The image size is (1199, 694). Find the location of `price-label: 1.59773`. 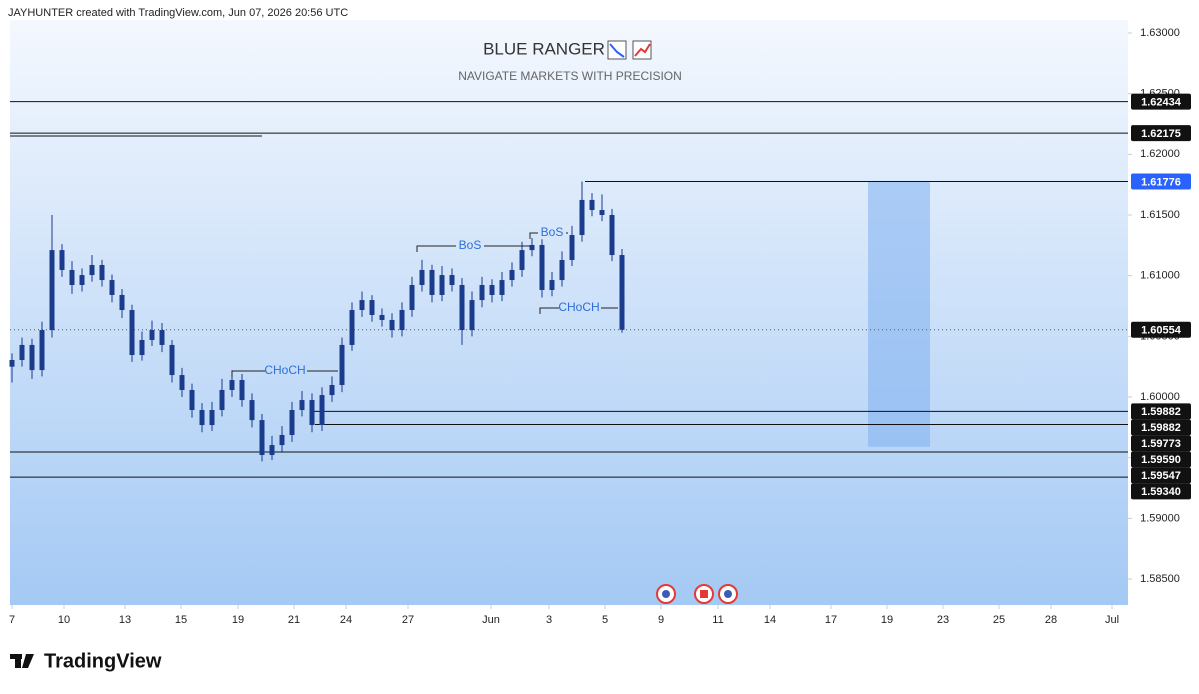

price-label: 1.59773 is located at coordinates (1161, 444).